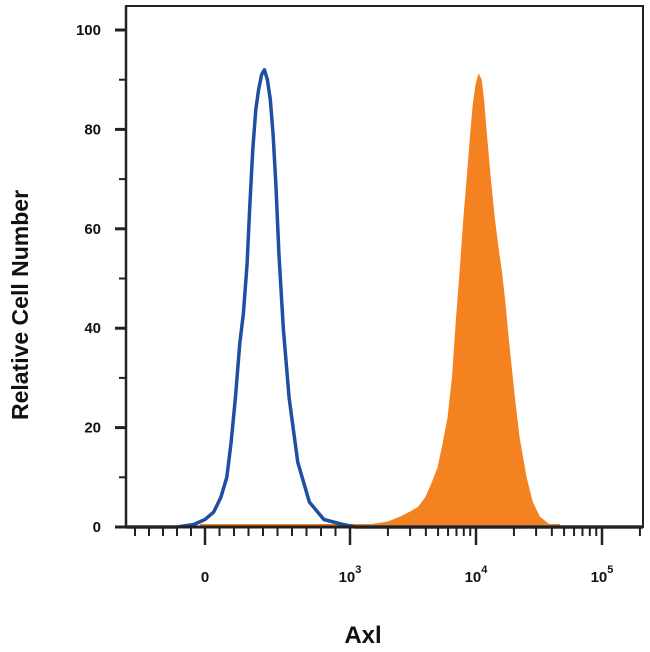 This screenshot has height=652, width=650. Describe the element at coordinates (387, 556) in the screenshot. I see `x-axis-ticks: 0 10³ 10⁴ 10⁵` at that location.